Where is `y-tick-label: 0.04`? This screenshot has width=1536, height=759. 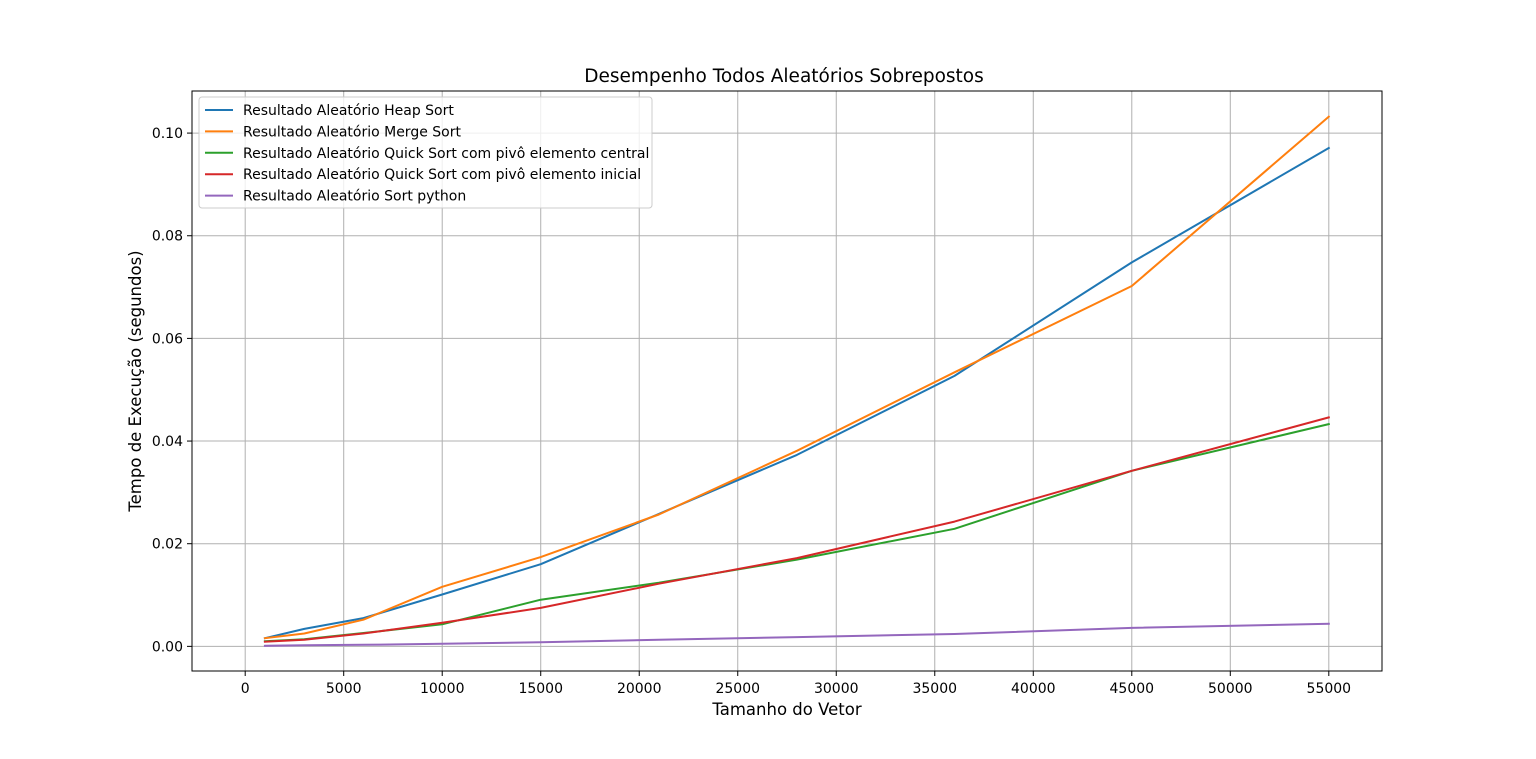 y-tick-label: 0.04 is located at coordinates (167, 442).